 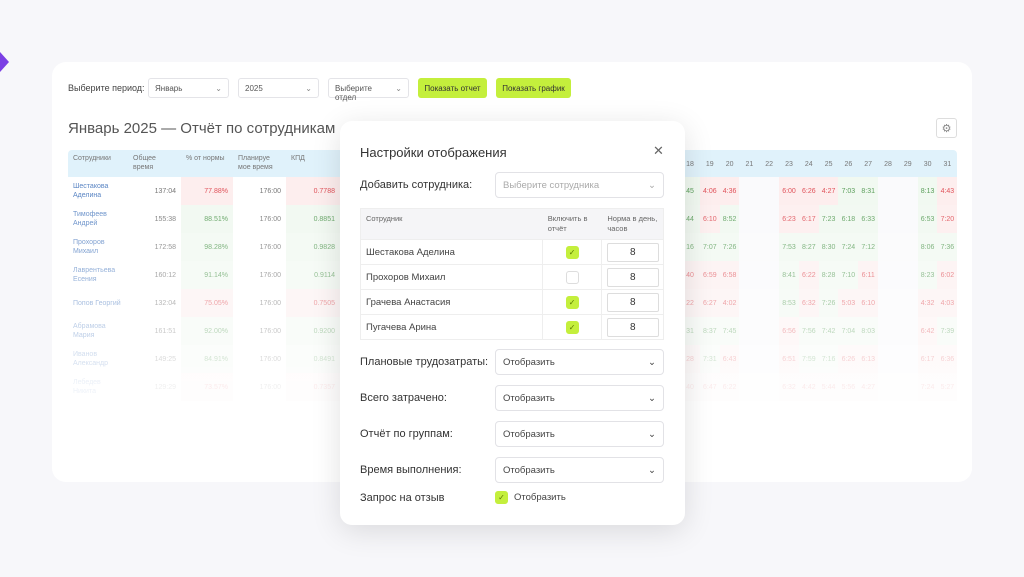 I want to click on employee-name-link: Попов Георгий, so click(x=97, y=303).